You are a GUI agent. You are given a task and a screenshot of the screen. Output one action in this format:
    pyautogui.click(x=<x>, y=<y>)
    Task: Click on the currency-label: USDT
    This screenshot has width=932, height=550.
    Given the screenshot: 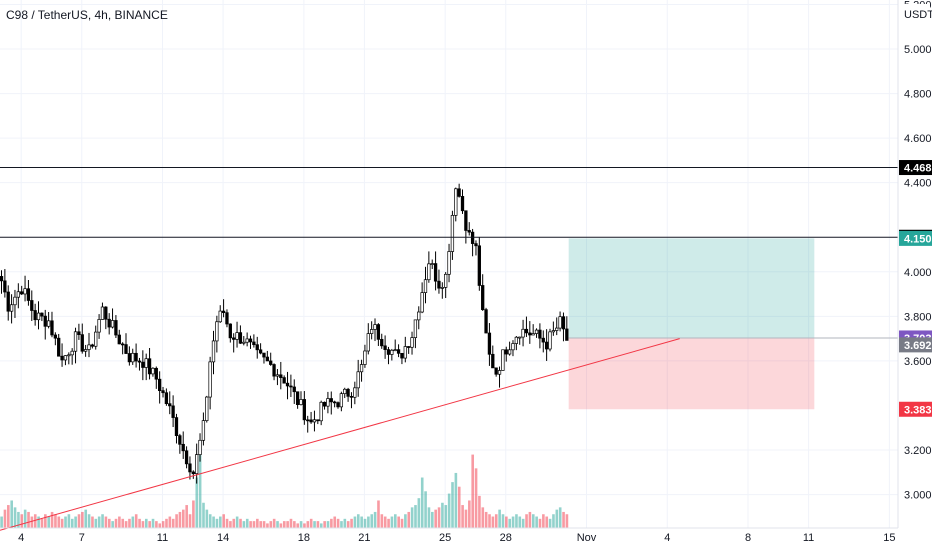 What is the action you would take?
    pyautogui.click(x=918, y=15)
    